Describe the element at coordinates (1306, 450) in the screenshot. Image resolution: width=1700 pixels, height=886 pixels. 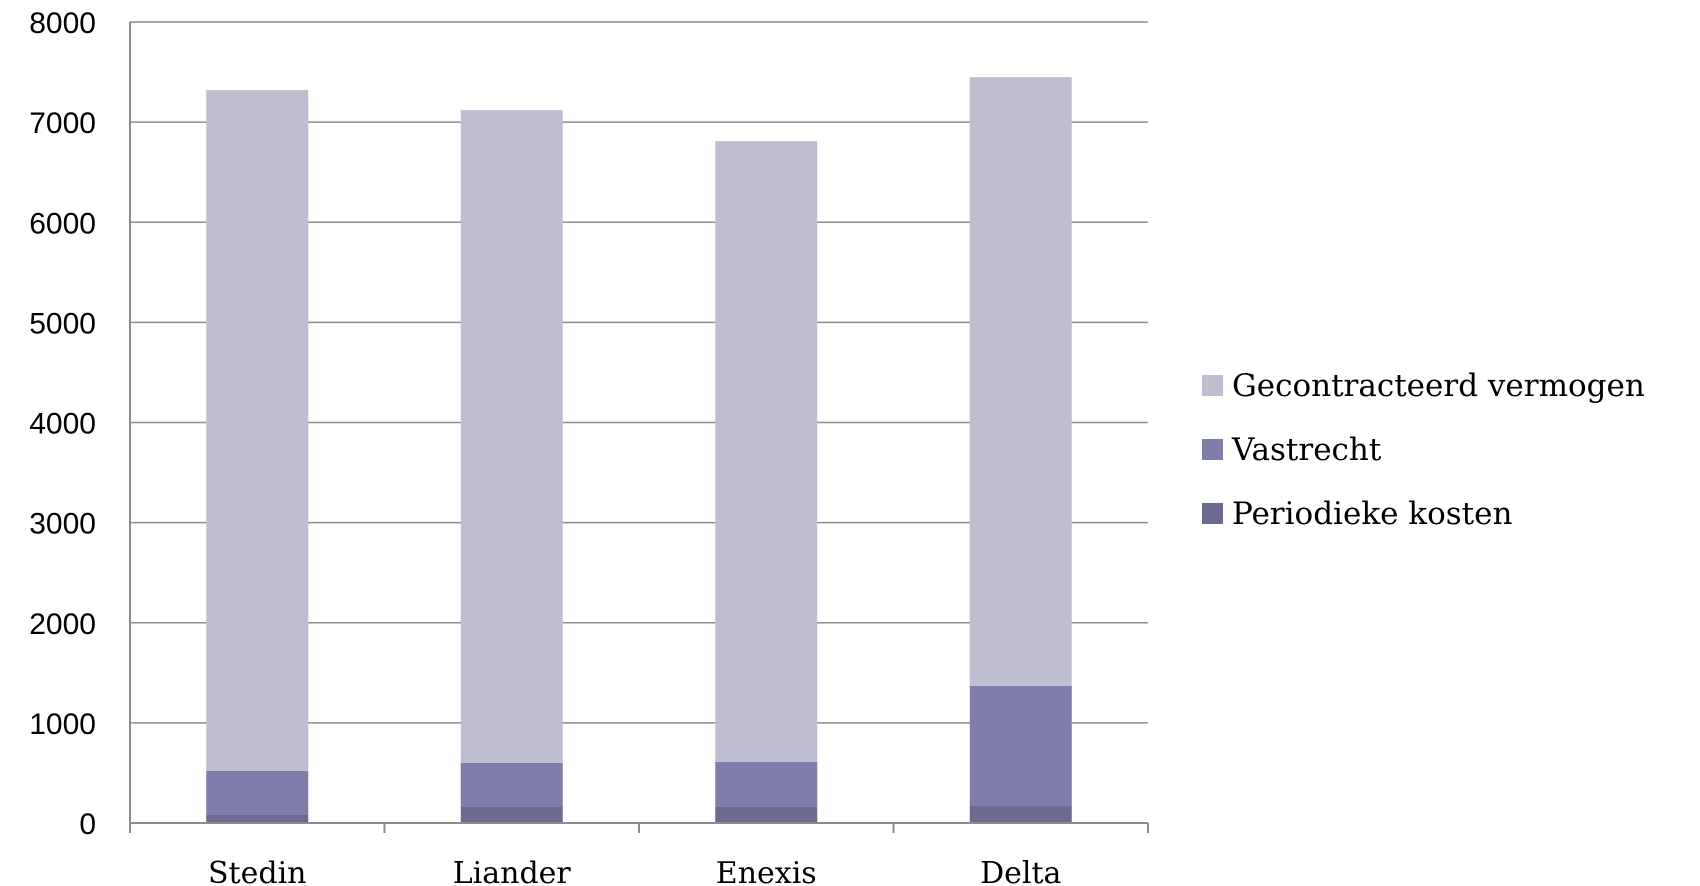
I see `legend-label-vastrecht: Vastrecht` at that location.